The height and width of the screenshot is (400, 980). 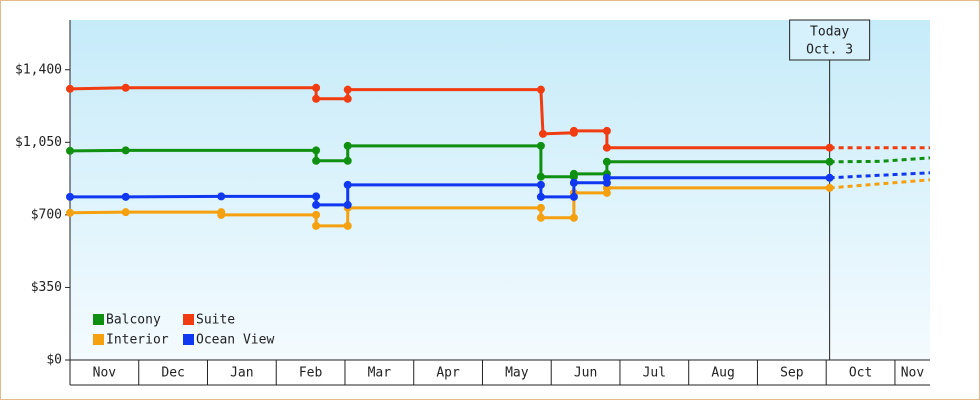 I want to click on today-box, so click(x=830, y=40).